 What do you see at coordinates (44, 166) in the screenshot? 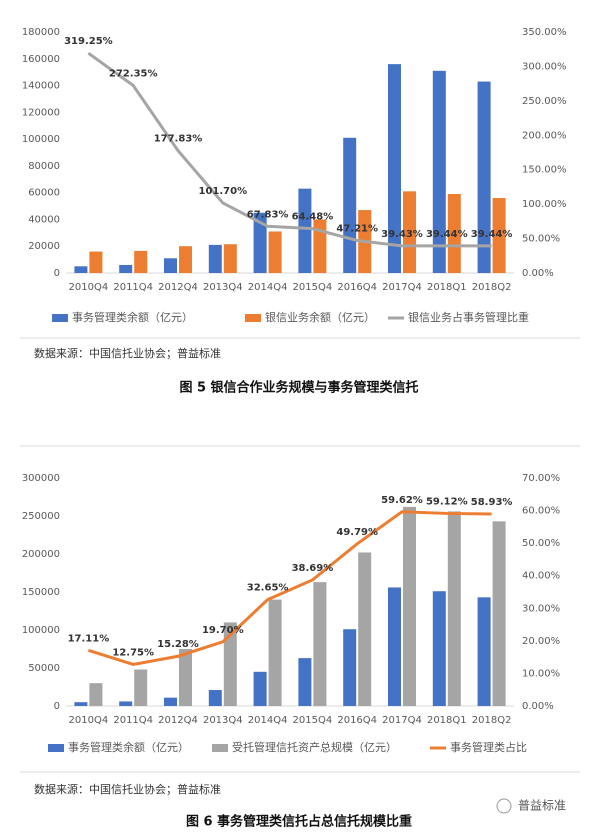
I see `y-tick-label: 80000` at bounding box center [44, 166].